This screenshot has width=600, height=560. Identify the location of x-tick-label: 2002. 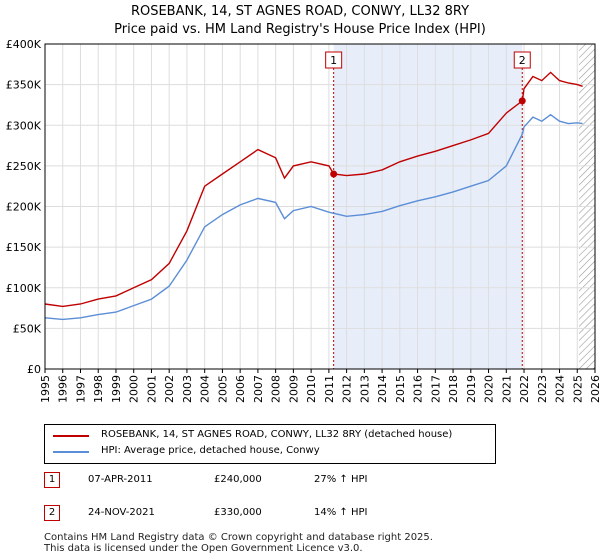
(169, 389).